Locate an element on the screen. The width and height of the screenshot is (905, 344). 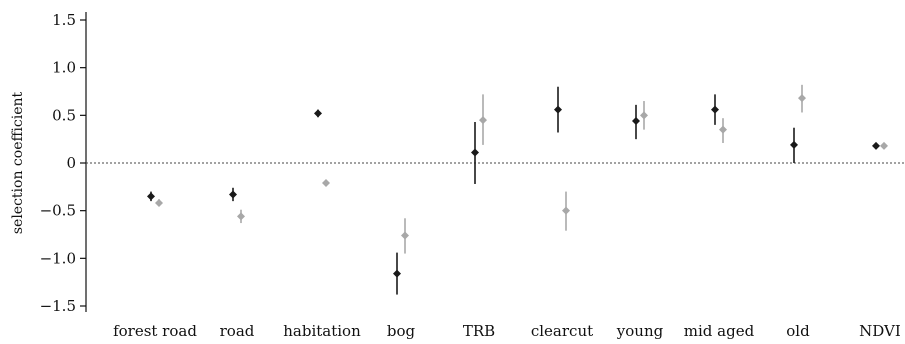
category-label: bog is located at coordinates (401, 331).